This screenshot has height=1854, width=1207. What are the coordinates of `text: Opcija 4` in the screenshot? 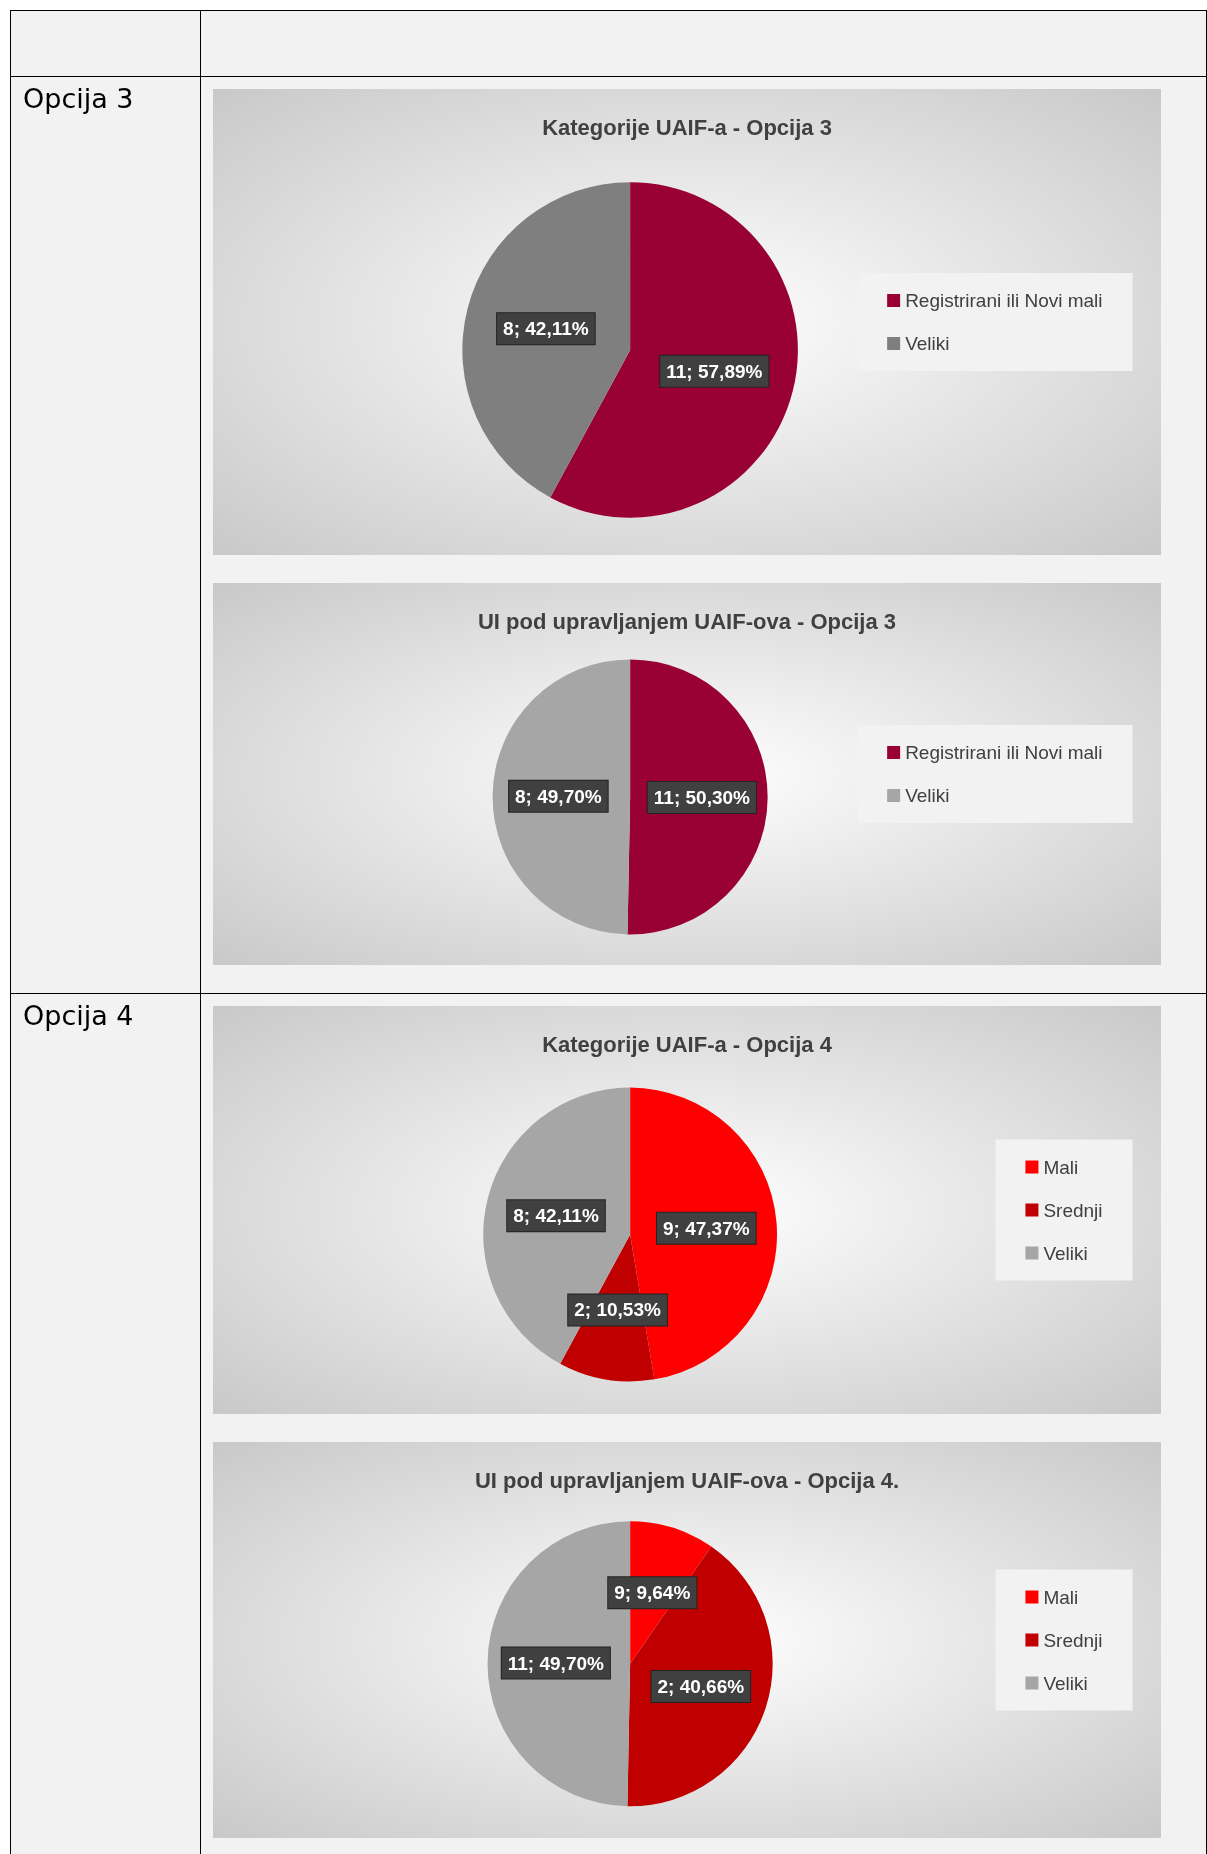 It's located at (105, 1423).